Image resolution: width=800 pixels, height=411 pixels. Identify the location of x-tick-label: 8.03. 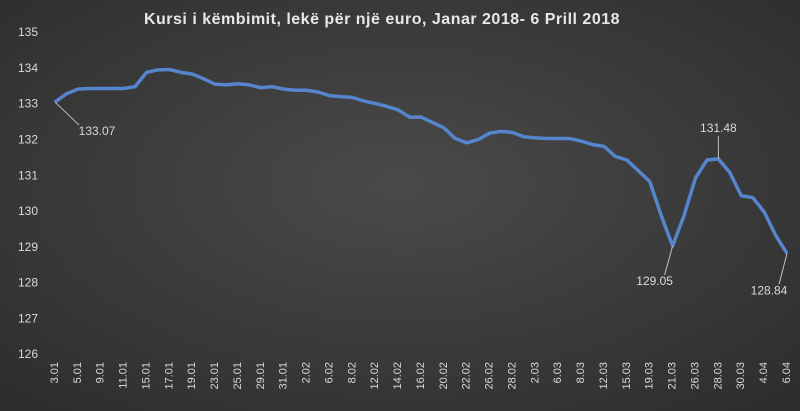
(581, 372).